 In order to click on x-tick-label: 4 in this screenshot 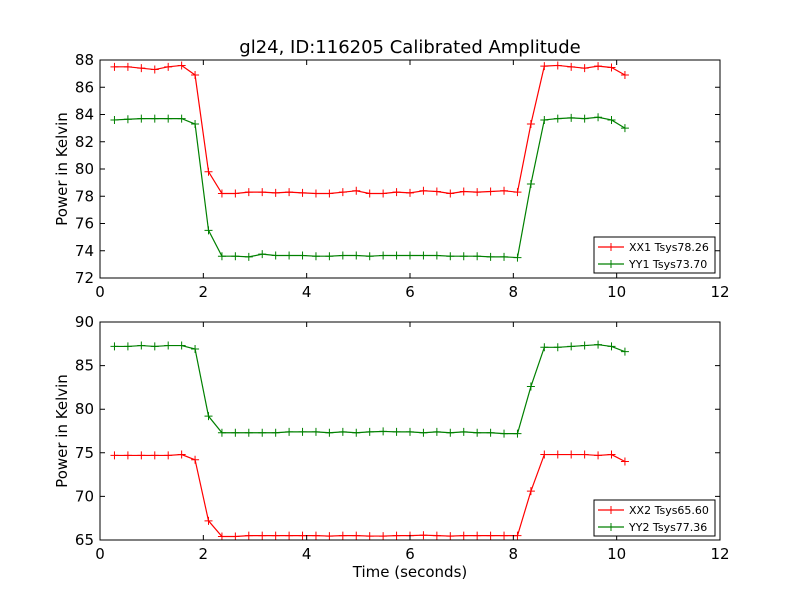, I will do `click(307, 554)`.